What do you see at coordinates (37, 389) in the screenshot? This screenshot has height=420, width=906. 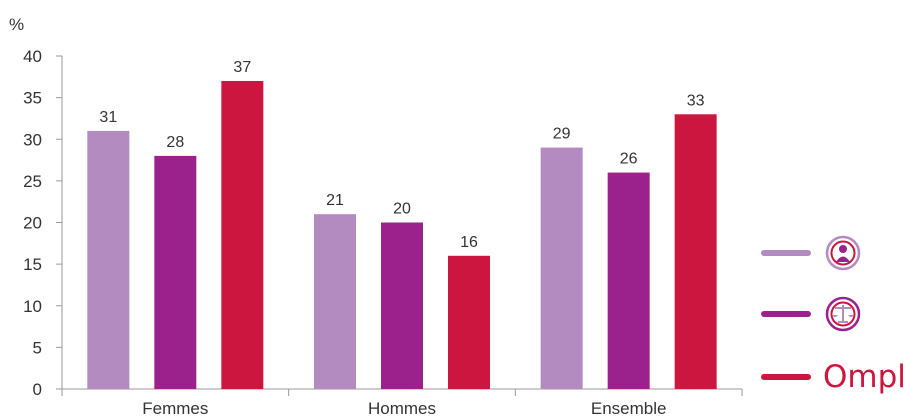 I see `y-tick-label: 0` at bounding box center [37, 389].